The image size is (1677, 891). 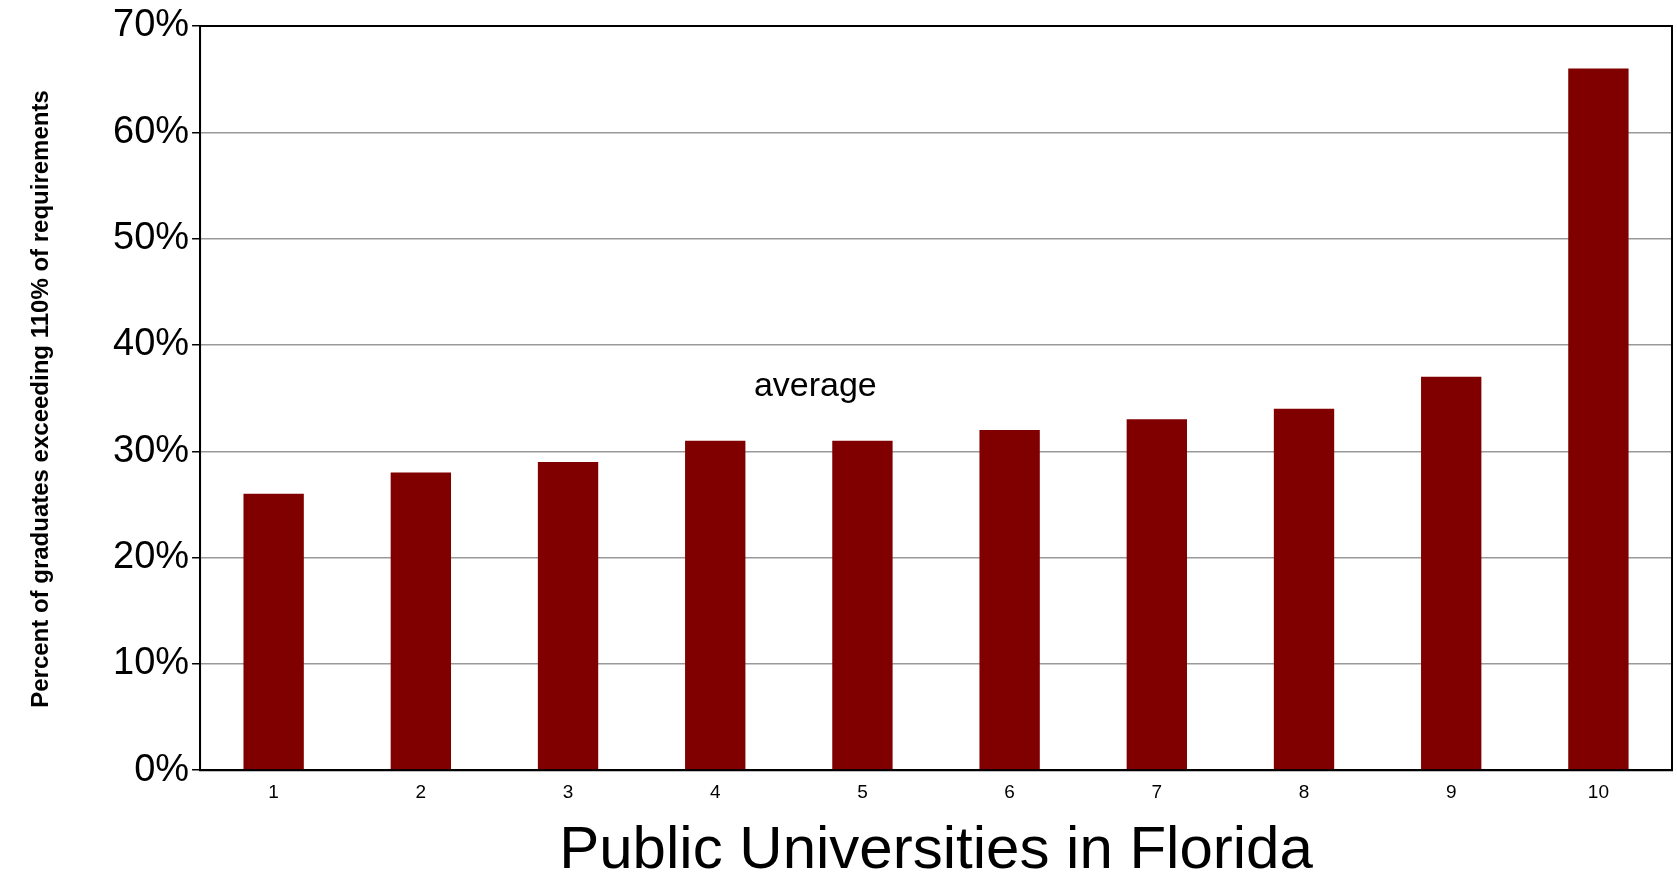 I want to click on x-axis-title: Public Universities in Florida, so click(x=936, y=847).